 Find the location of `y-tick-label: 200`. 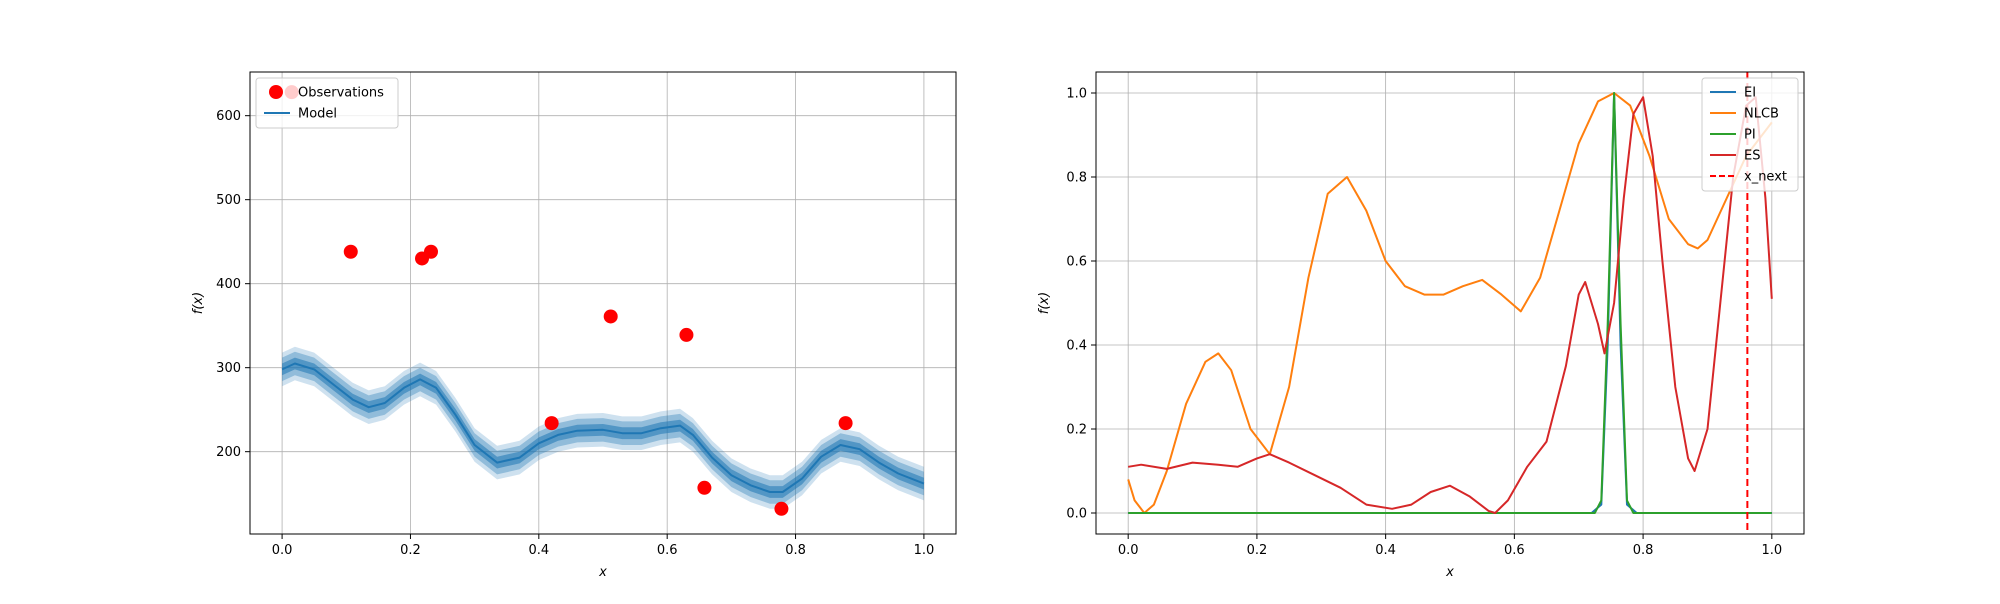

y-tick-label: 200 is located at coordinates (228, 452).